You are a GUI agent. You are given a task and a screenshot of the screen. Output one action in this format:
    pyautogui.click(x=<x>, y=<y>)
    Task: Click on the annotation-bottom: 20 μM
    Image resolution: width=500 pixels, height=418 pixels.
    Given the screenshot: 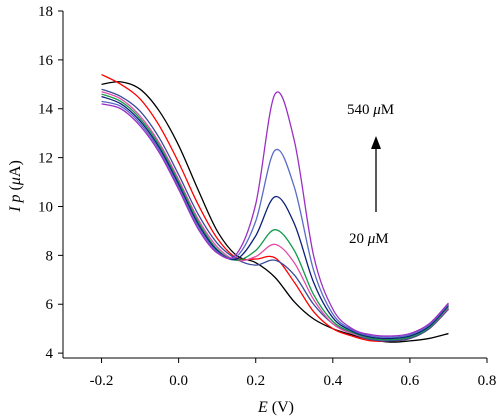 What is the action you would take?
    pyautogui.click(x=369, y=239)
    